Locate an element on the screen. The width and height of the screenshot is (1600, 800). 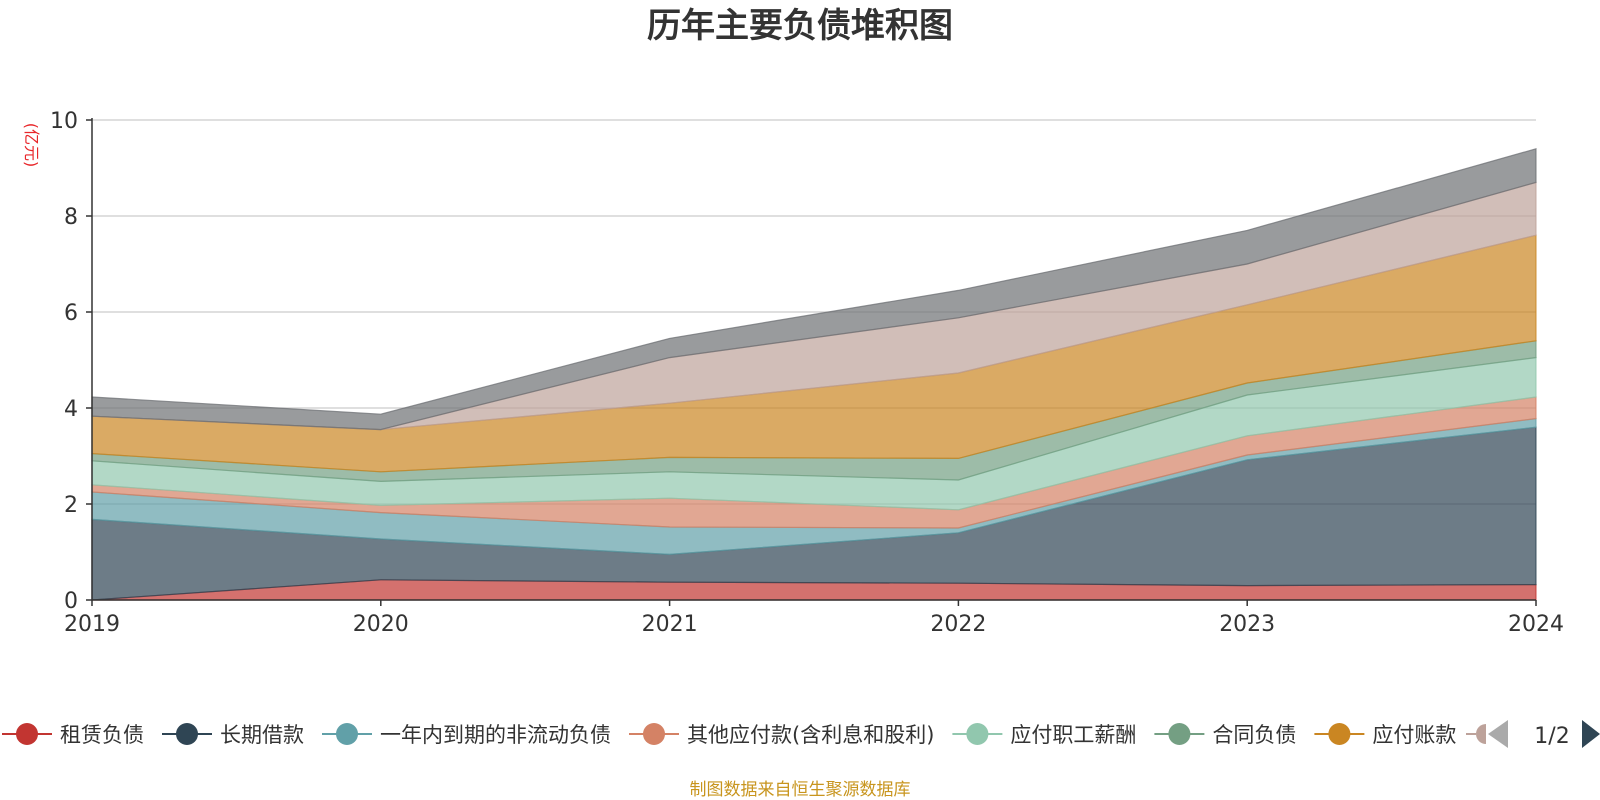
chart-title: 历年主要负债堆积图 is located at coordinates (800, 26).